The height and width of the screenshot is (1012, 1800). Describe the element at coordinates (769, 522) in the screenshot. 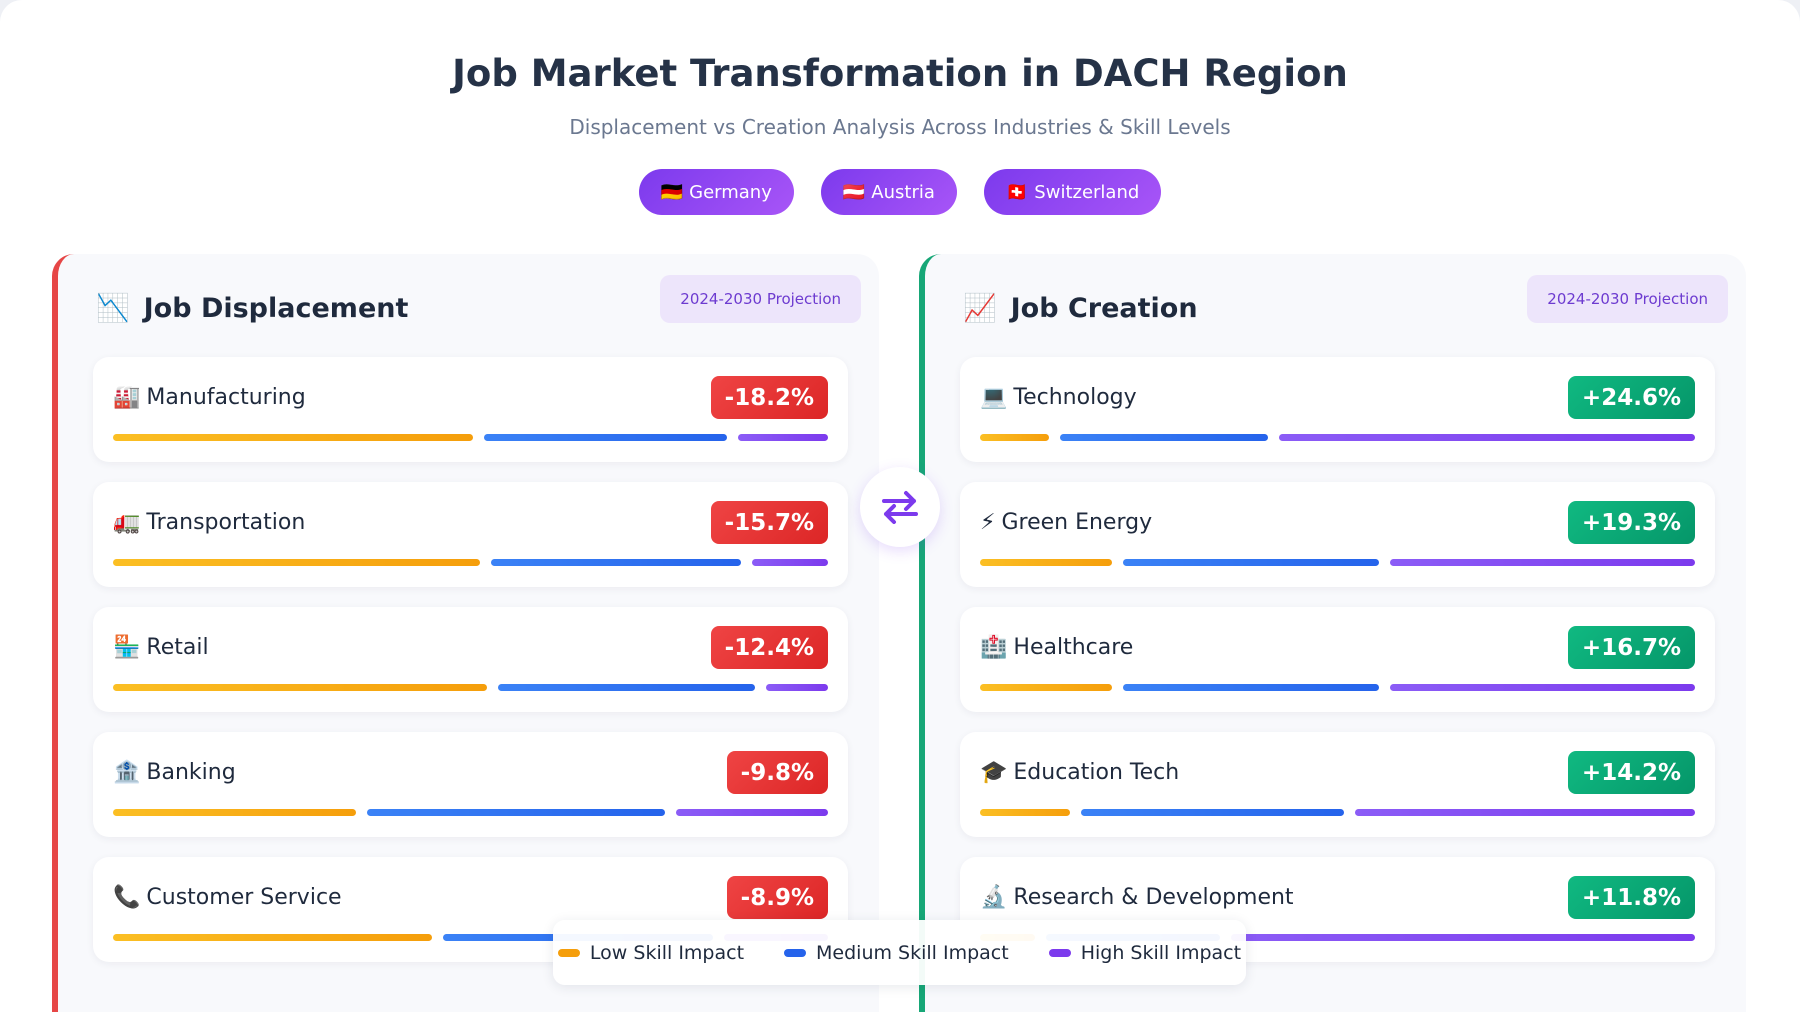

I see `change-badge: -15.7%` at that location.